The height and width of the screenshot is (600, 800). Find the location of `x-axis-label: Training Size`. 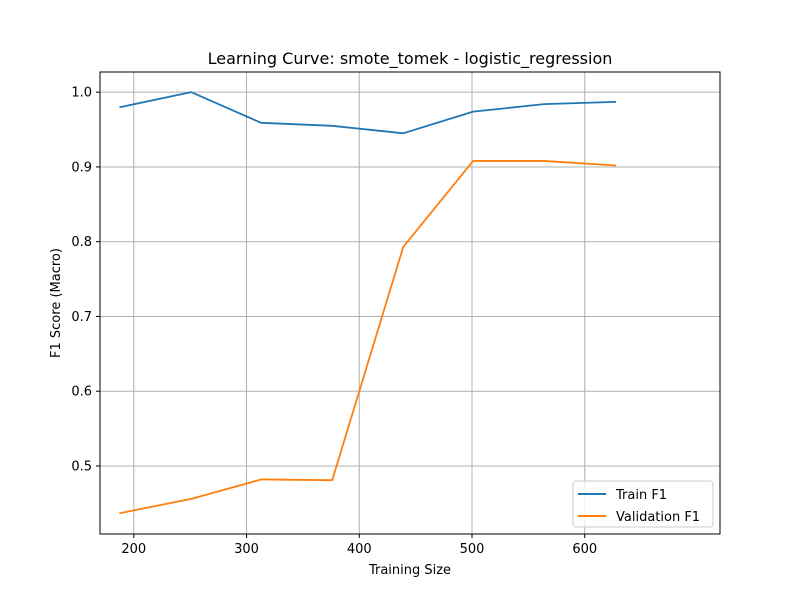

x-axis-label: Training Size is located at coordinates (409, 570).